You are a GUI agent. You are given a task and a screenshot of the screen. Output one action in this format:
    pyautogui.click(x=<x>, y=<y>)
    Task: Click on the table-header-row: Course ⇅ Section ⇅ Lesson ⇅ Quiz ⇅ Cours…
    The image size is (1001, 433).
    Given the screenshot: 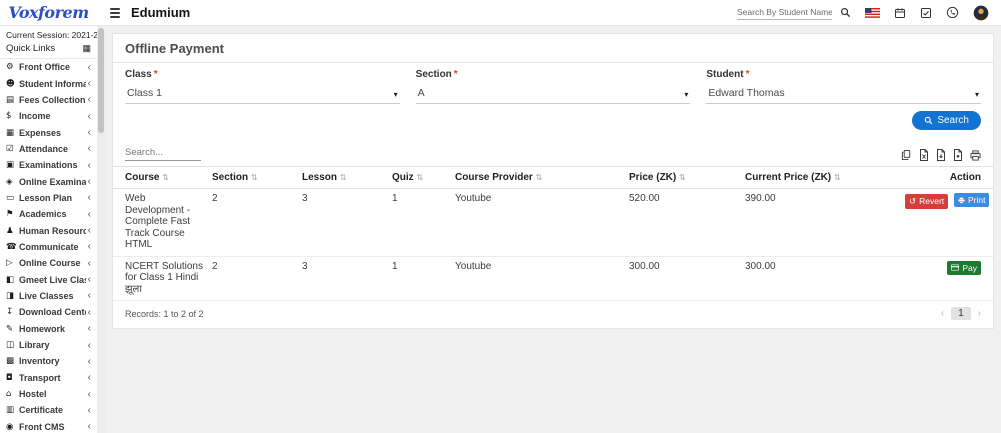 What is the action you would take?
    pyautogui.click(x=553, y=177)
    